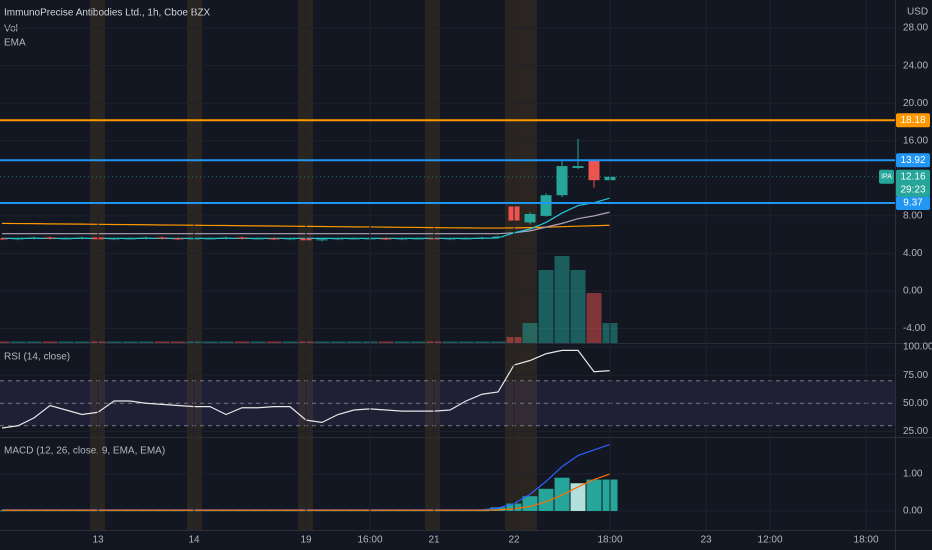 This screenshot has height=550, width=932. Describe the element at coordinates (915, 431) in the screenshot. I see `y-tick-label: 25.00` at that location.